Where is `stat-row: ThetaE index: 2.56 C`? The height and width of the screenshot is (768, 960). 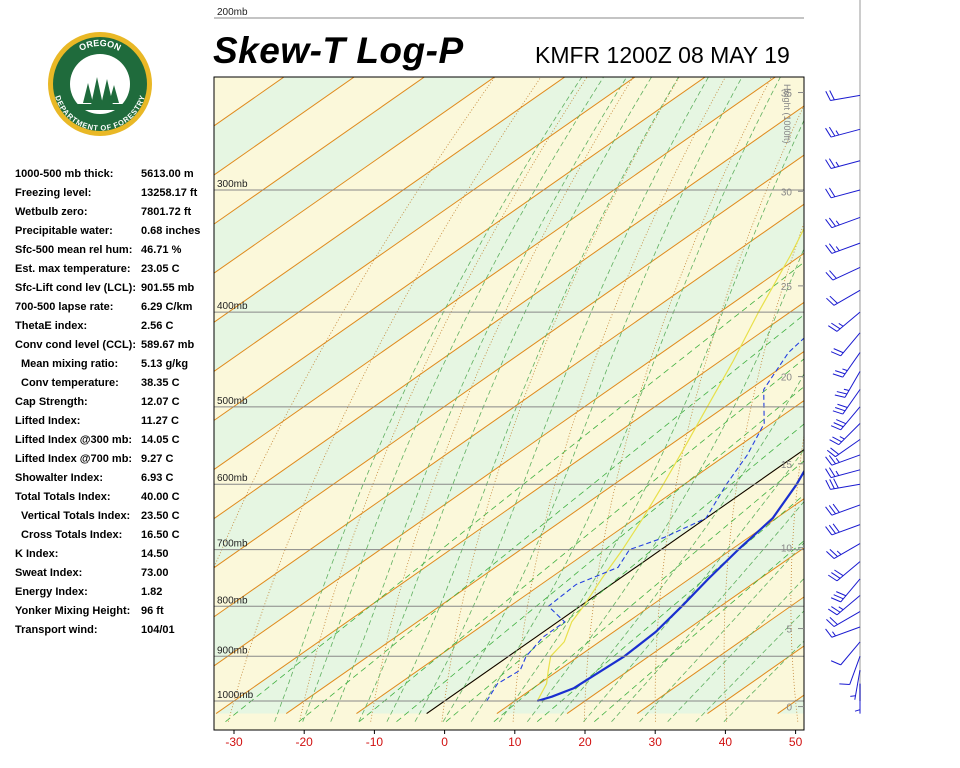 stat-row: ThetaE index: 2.56 C is located at coordinates (115, 329).